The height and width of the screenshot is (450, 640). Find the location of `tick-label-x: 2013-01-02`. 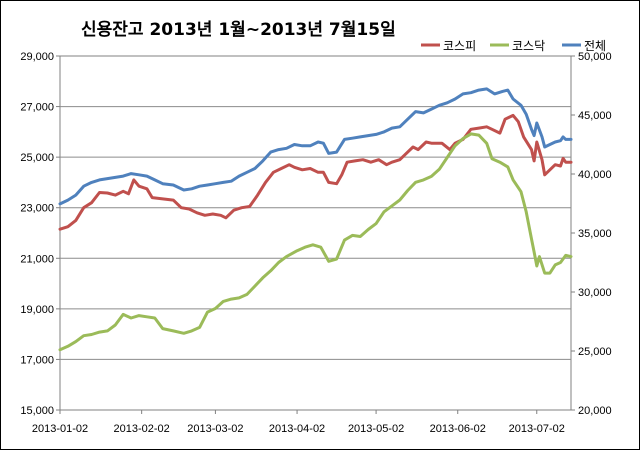

tick-label-x: 2013-01-02 is located at coordinates (60, 429).